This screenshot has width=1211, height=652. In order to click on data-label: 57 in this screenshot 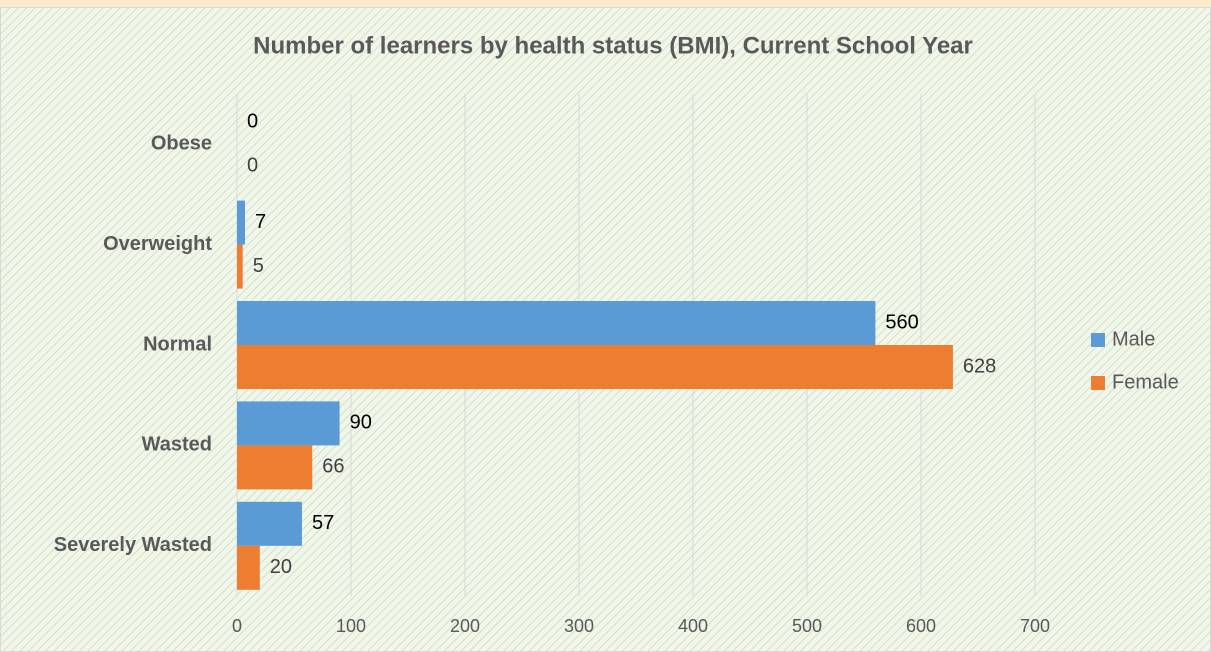, I will do `click(323, 523)`.